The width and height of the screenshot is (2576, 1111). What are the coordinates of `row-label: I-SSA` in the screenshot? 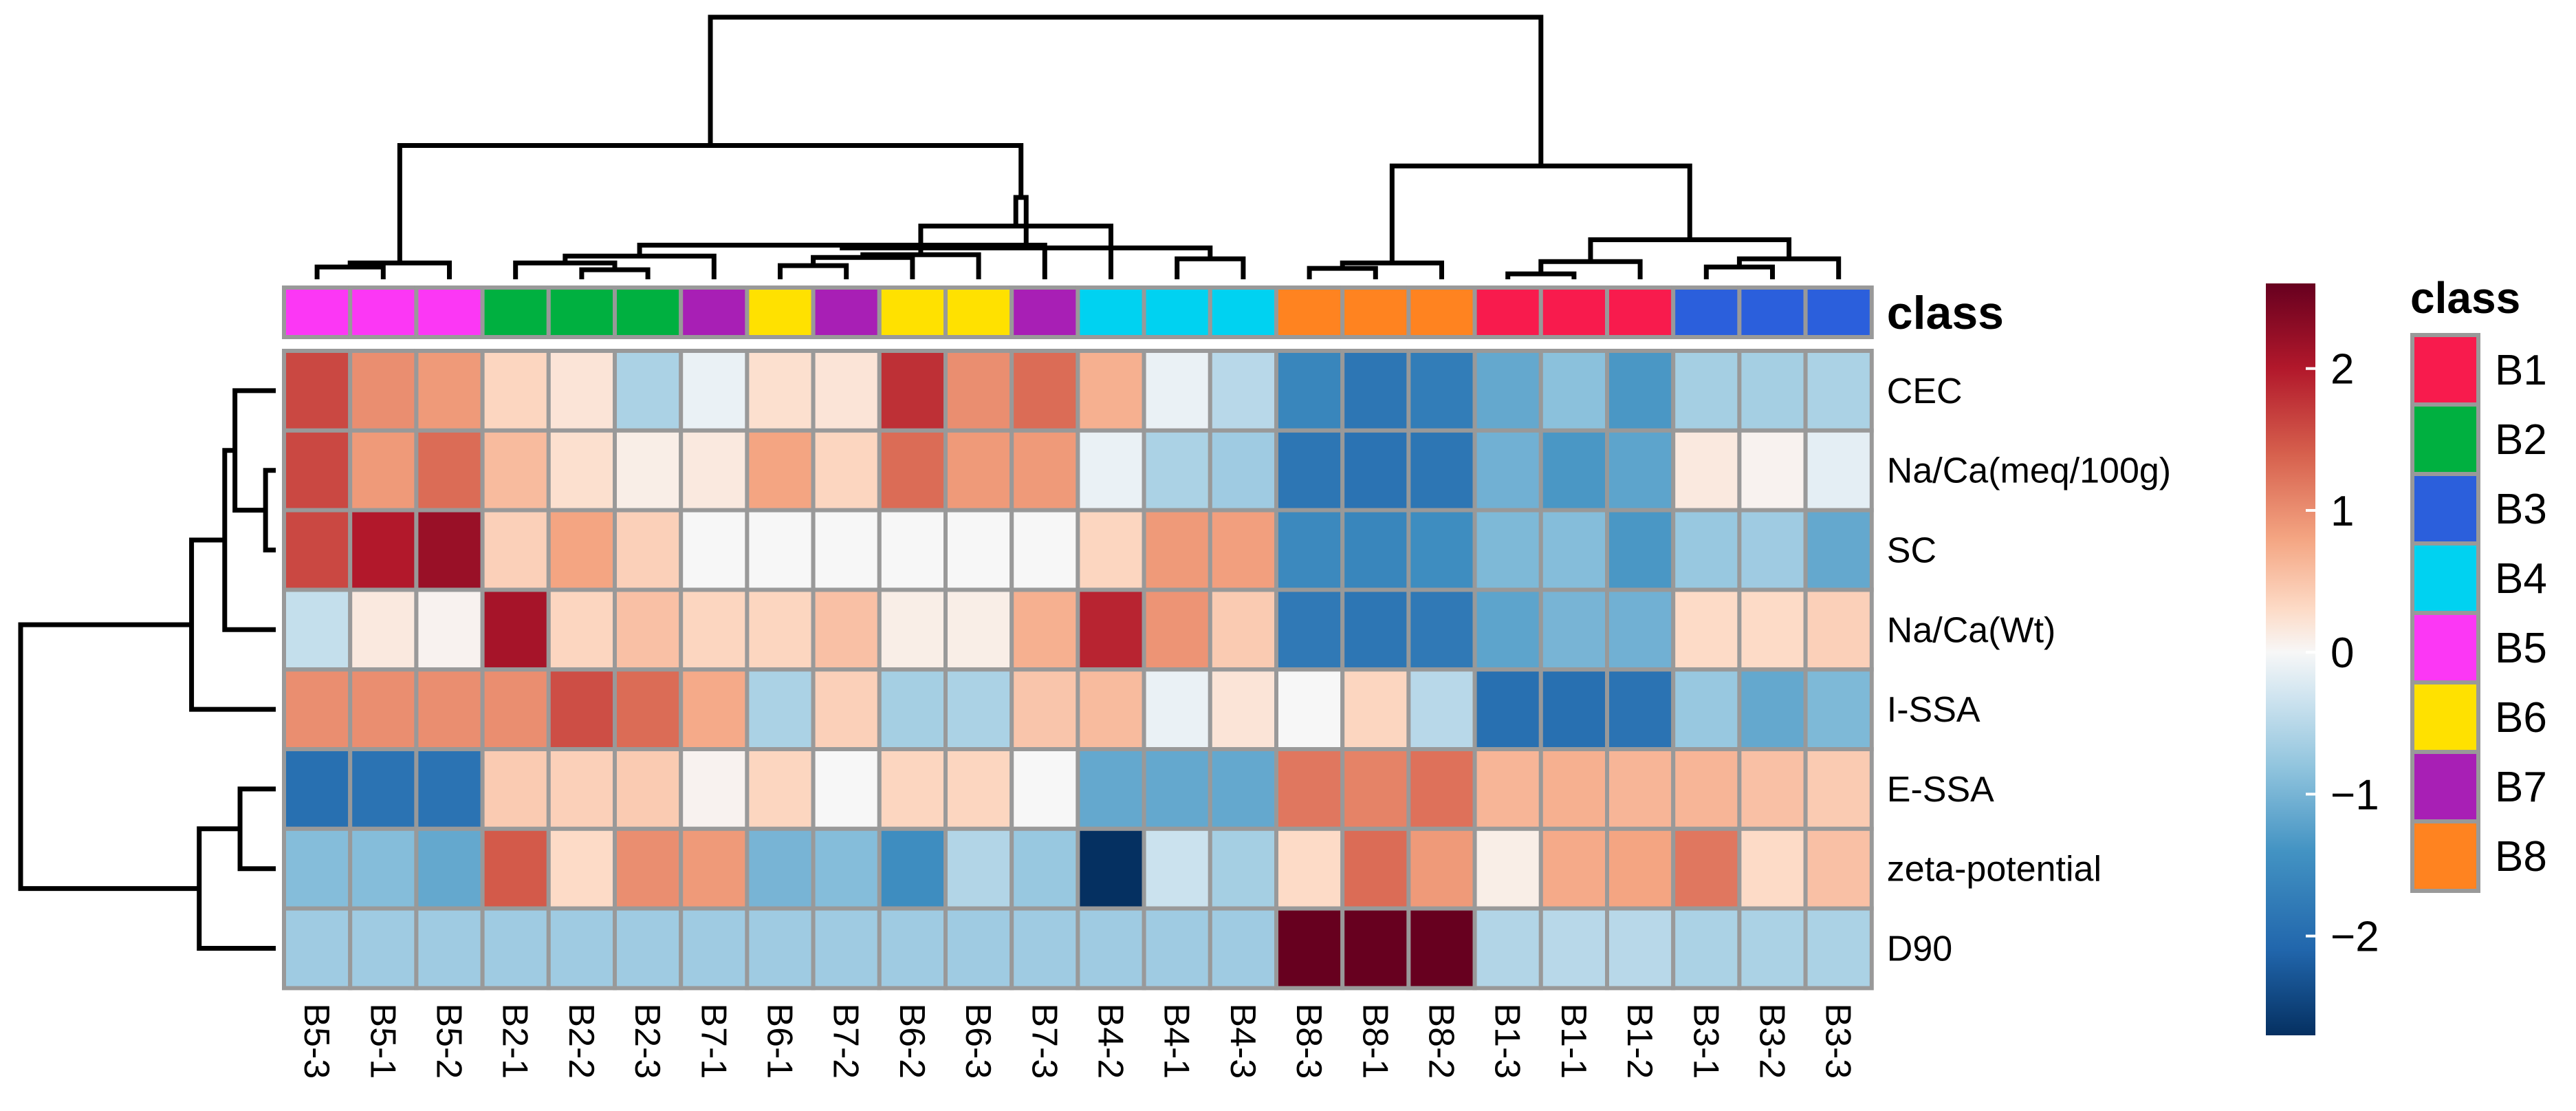 It's located at (1933, 710).